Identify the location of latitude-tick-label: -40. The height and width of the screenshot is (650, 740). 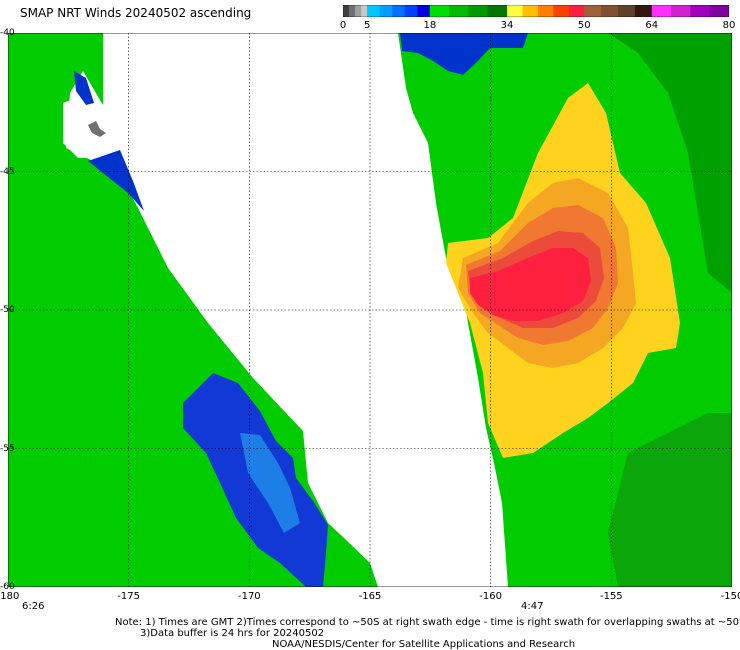
(7, 33).